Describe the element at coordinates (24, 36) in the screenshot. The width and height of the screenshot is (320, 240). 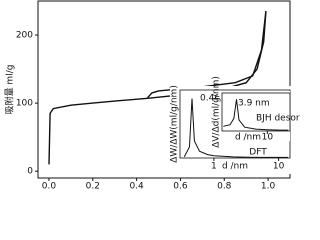
I see `y-tick-label: 200` at that location.